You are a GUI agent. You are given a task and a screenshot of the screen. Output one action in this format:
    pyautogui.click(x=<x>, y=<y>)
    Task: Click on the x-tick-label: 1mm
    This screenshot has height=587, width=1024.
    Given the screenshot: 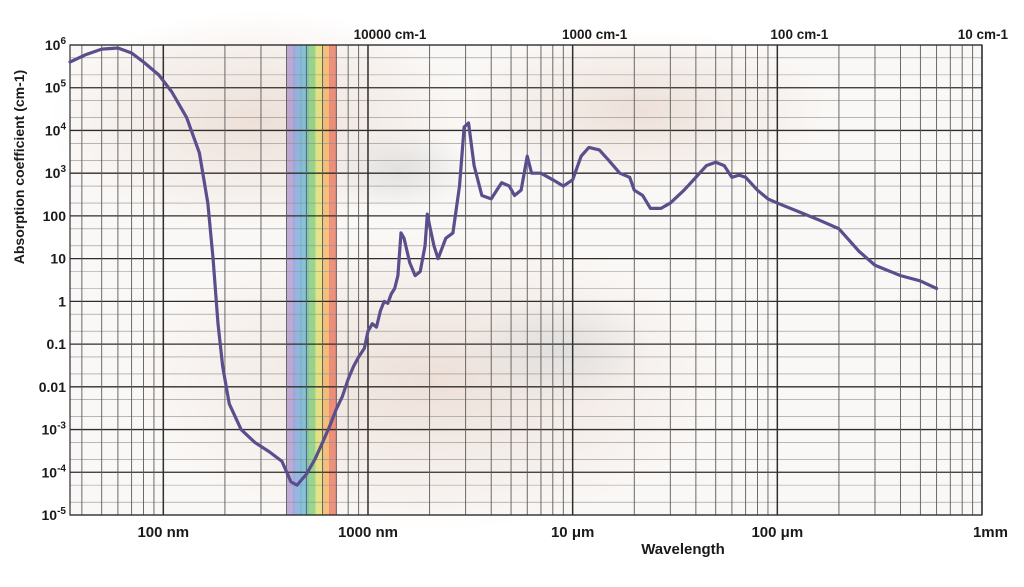 What is the action you would take?
    pyautogui.click(x=990, y=532)
    